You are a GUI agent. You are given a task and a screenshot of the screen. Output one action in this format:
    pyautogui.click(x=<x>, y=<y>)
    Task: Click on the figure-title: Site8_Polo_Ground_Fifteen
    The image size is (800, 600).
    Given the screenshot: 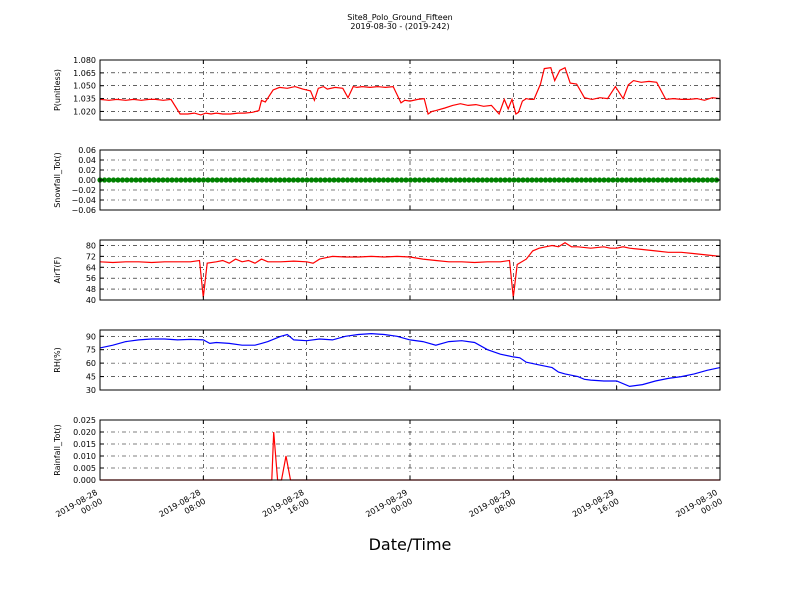 What is the action you would take?
    pyautogui.click(x=399, y=17)
    